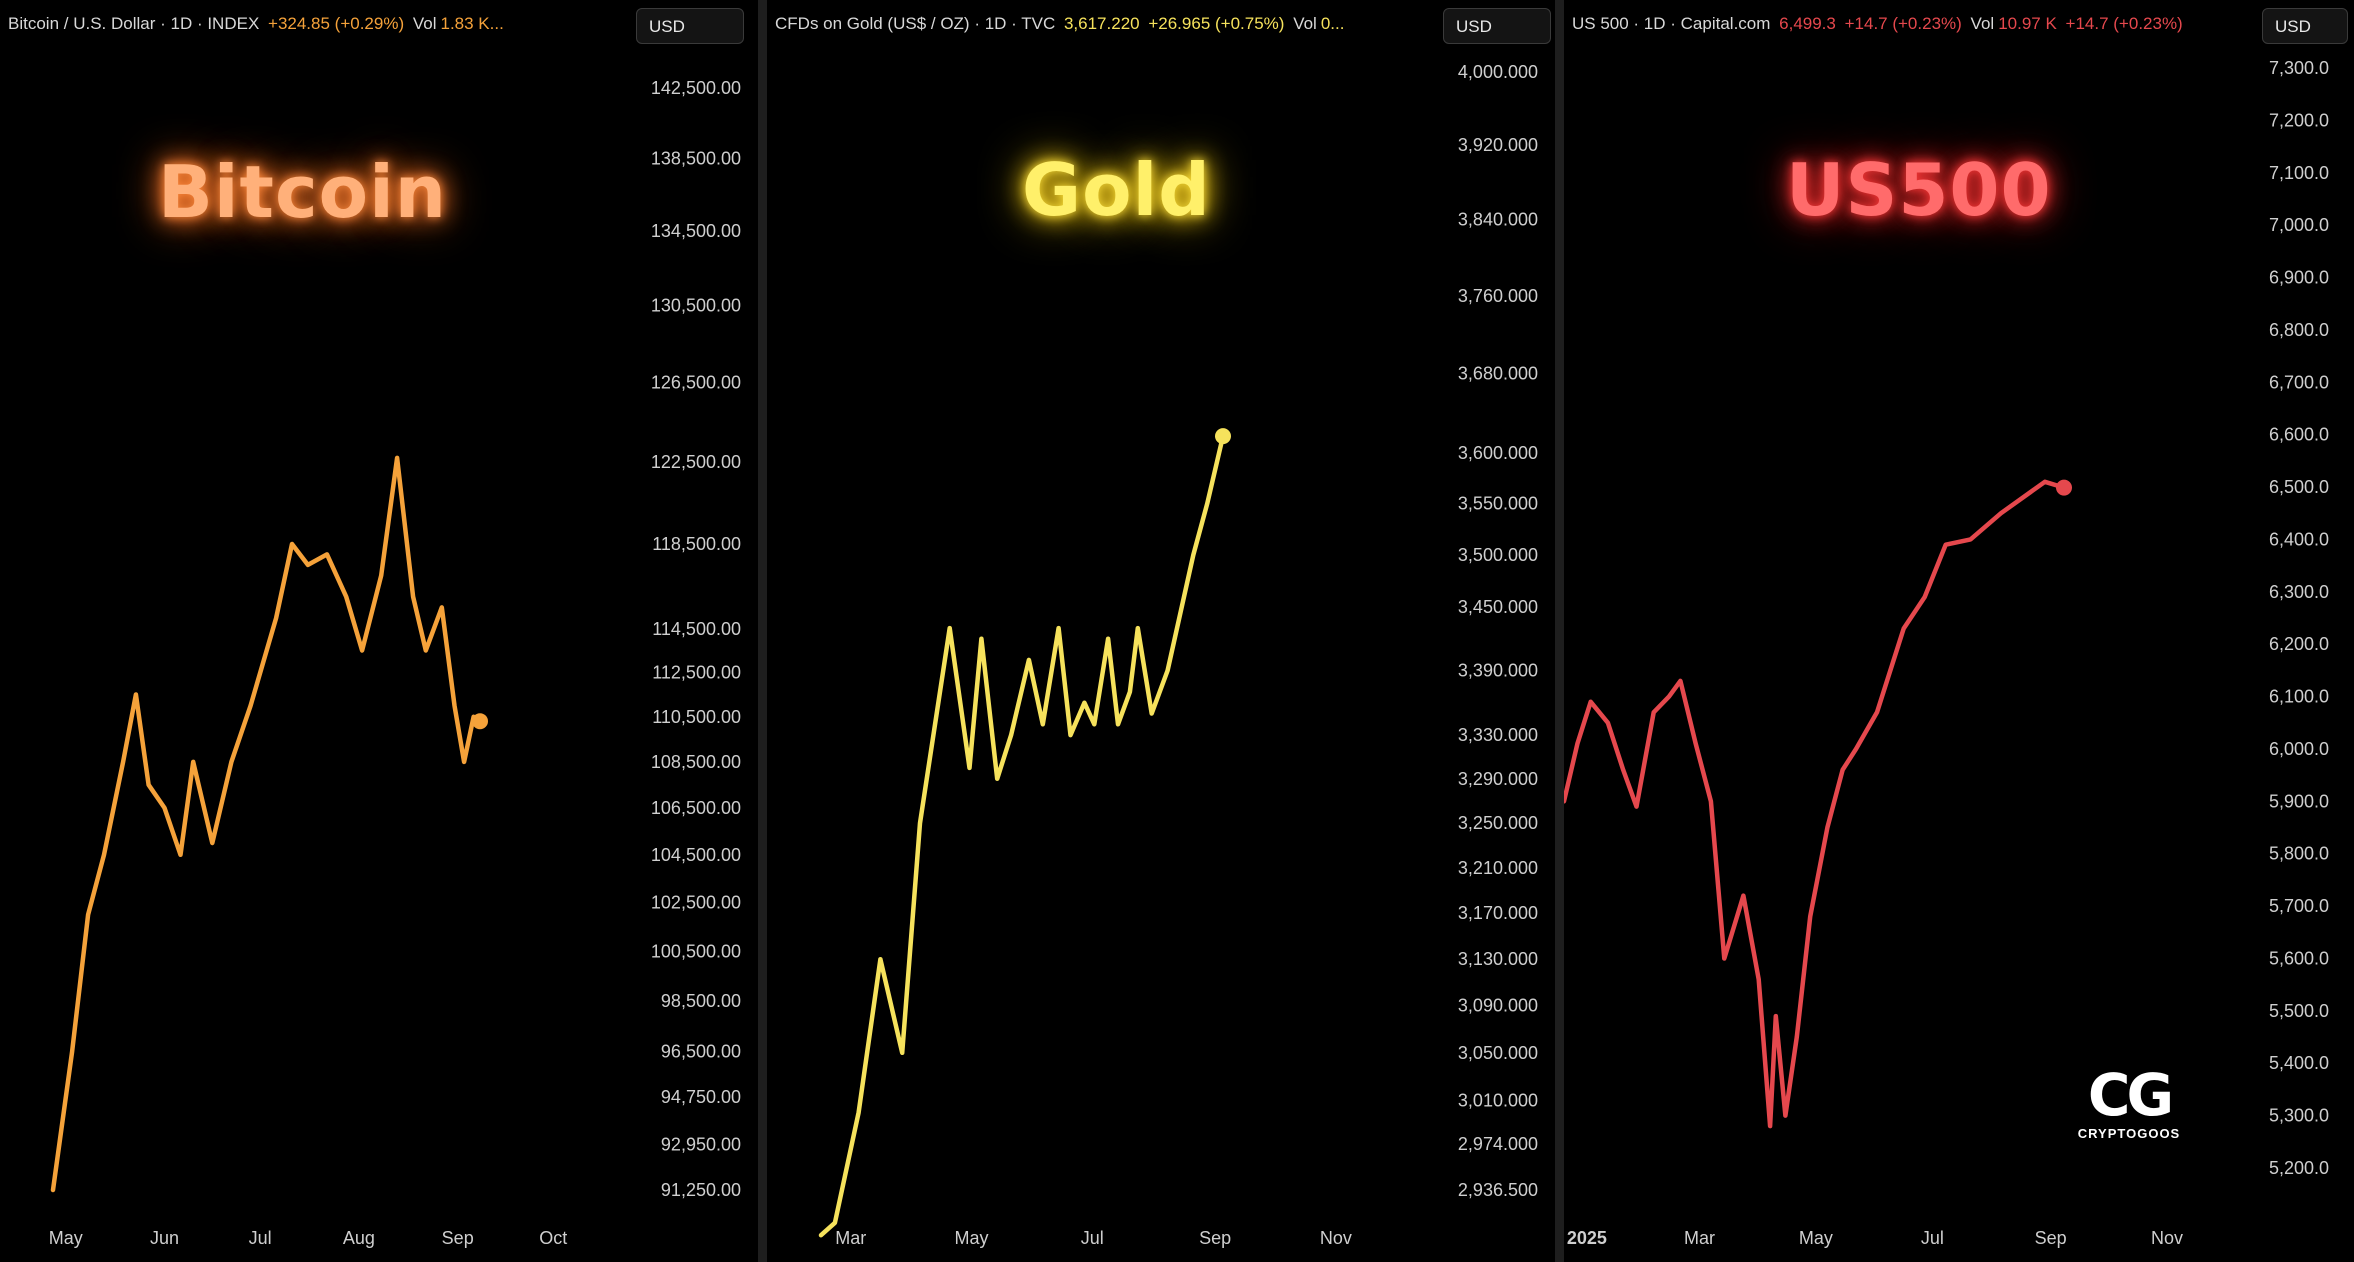 This screenshot has height=1262, width=2354. I want to click on gold-vol-label: Vol, so click(1305, 23).